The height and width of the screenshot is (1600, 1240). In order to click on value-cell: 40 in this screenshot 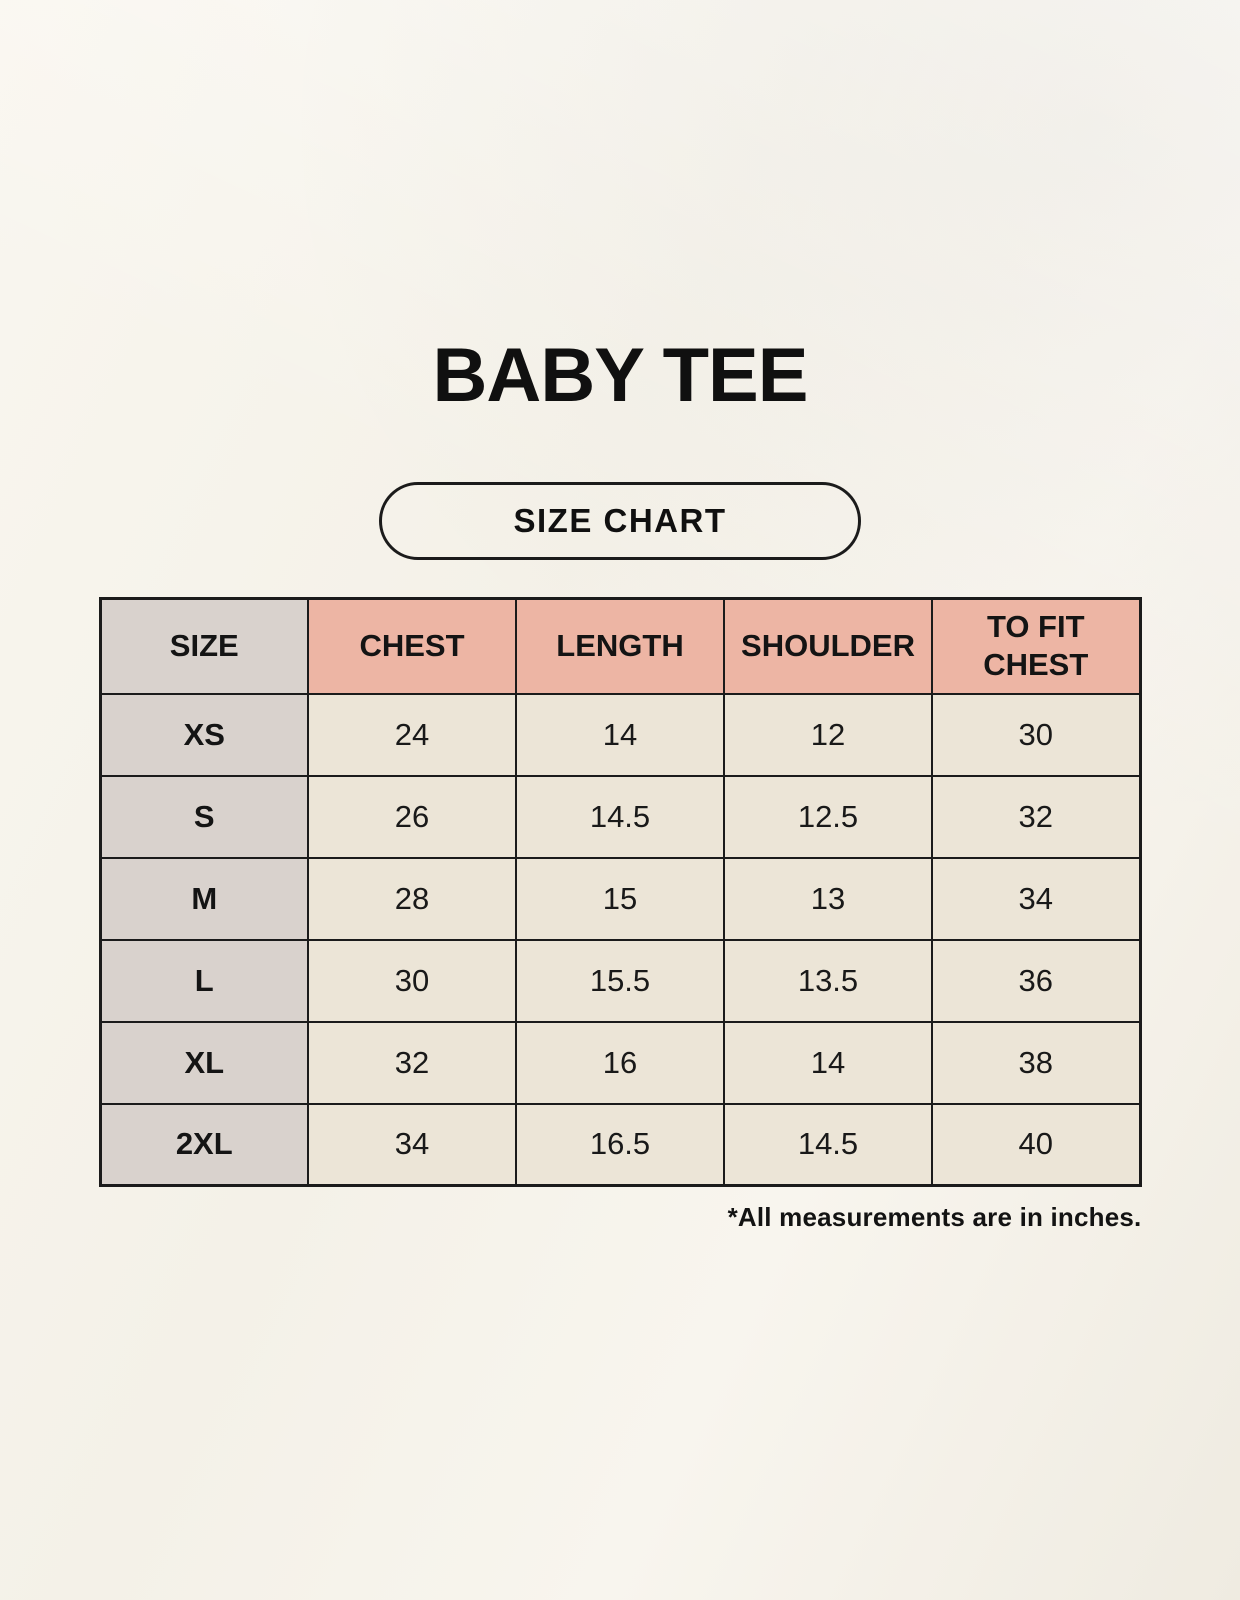, I will do `click(1036, 1144)`.